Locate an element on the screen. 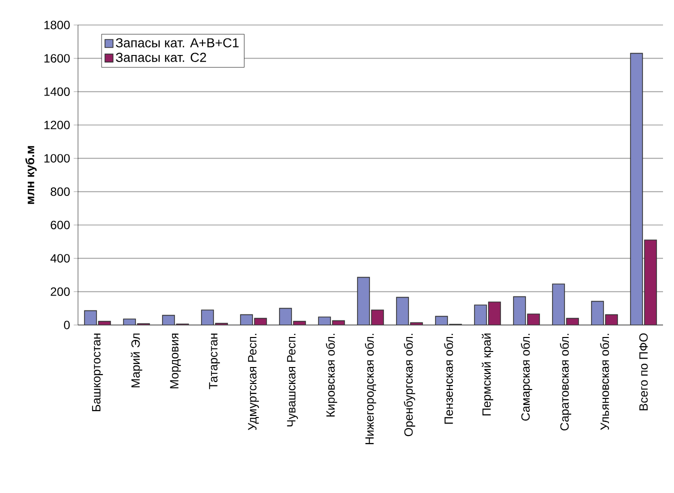 The width and height of the screenshot is (674, 493). y-axis-title: млн куб.м is located at coordinates (31, 175).